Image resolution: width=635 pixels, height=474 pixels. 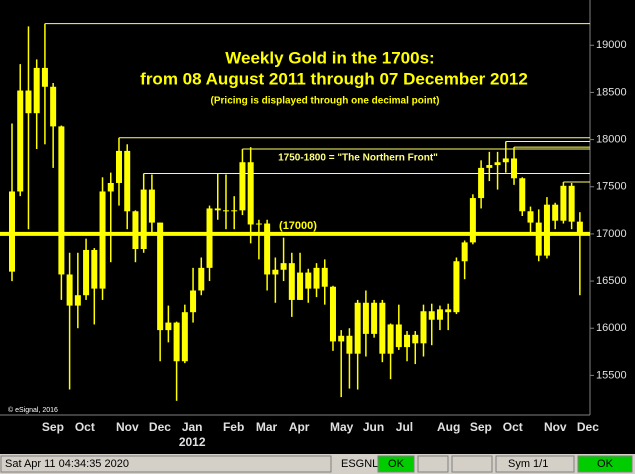 What do you see at coordinates (448, 427) in the screenshot?
I see `x-tick-label: Aug` at bounding box center [448, 427].